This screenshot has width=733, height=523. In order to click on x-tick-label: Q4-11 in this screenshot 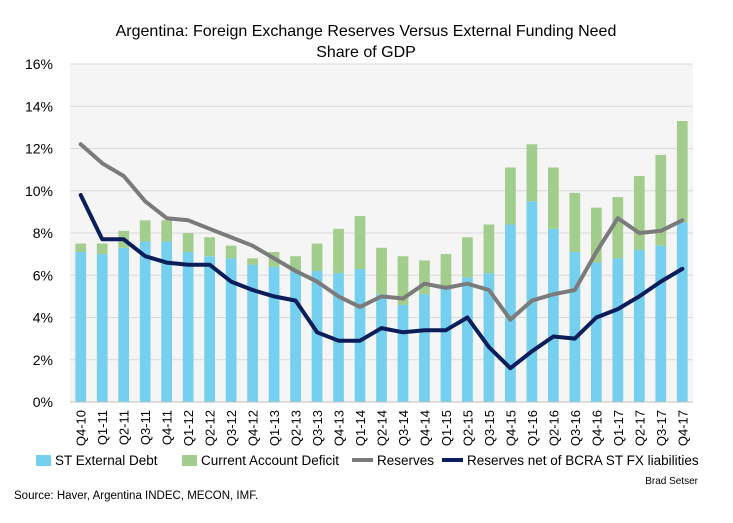, I will do `click(167, 427)`.